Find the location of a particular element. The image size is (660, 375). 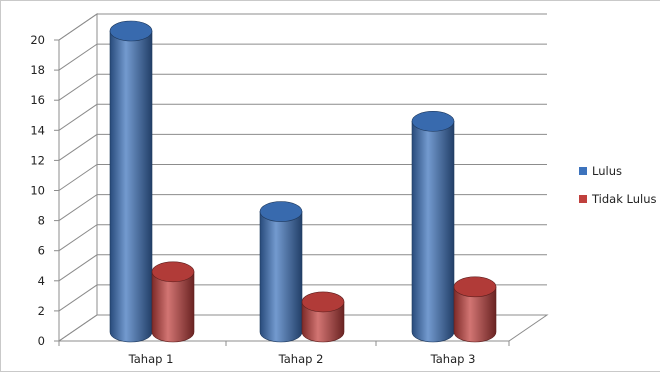

y-tick-label: 8 is located at coordinates (41, 221).